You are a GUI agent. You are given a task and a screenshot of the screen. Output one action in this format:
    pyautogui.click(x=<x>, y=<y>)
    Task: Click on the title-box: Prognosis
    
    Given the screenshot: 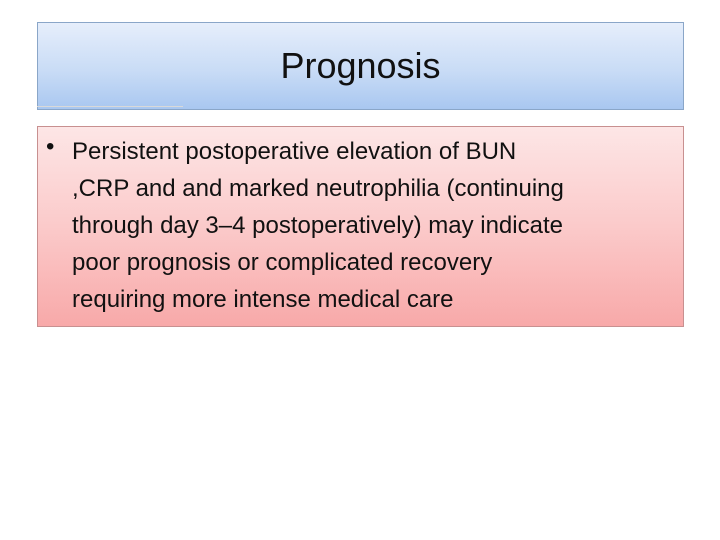 What is the action you would take?
    pyautogui.click(x=360, y=66)
    